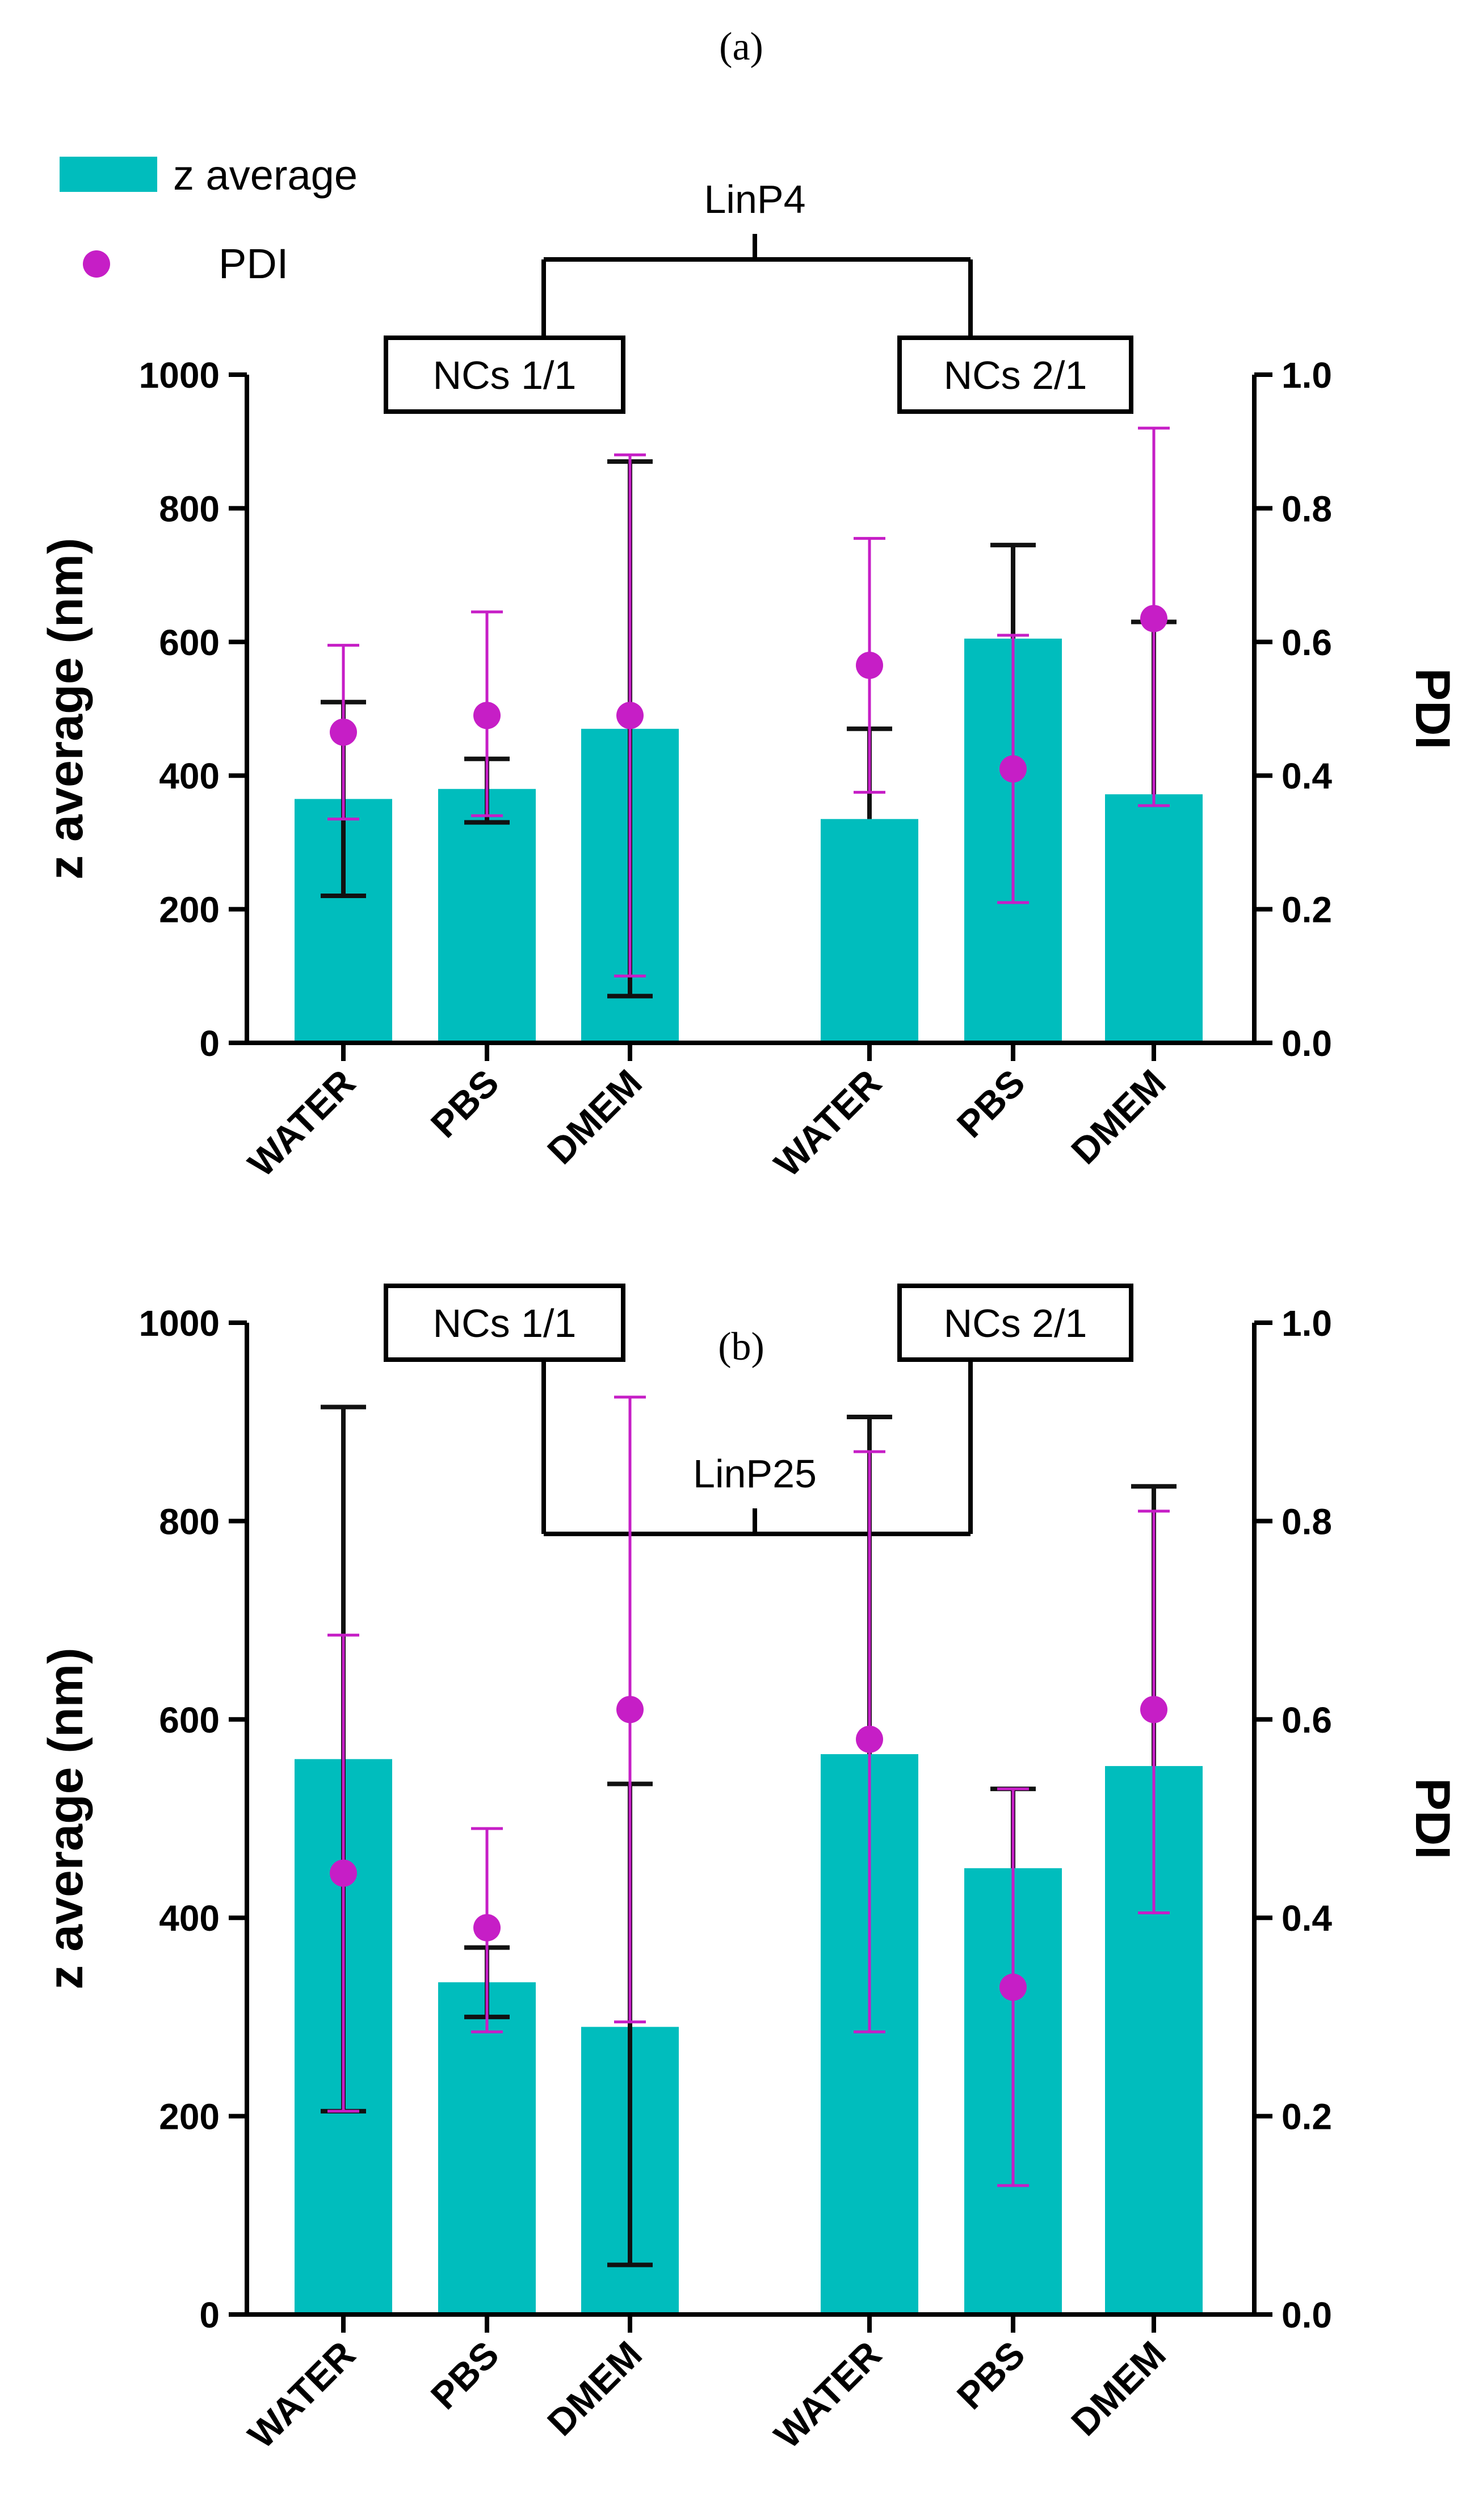  I want to click on panel-label: (b), so click(741, 1347).